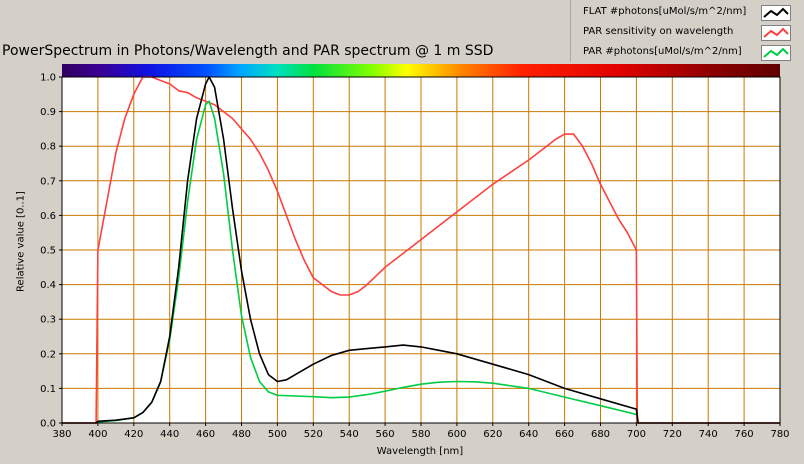 The height and width of the screenshot is (464, 804). Describe the element at coordinates (456, 434) in the screenshot. I see `x-tick-label: 600` at that location.